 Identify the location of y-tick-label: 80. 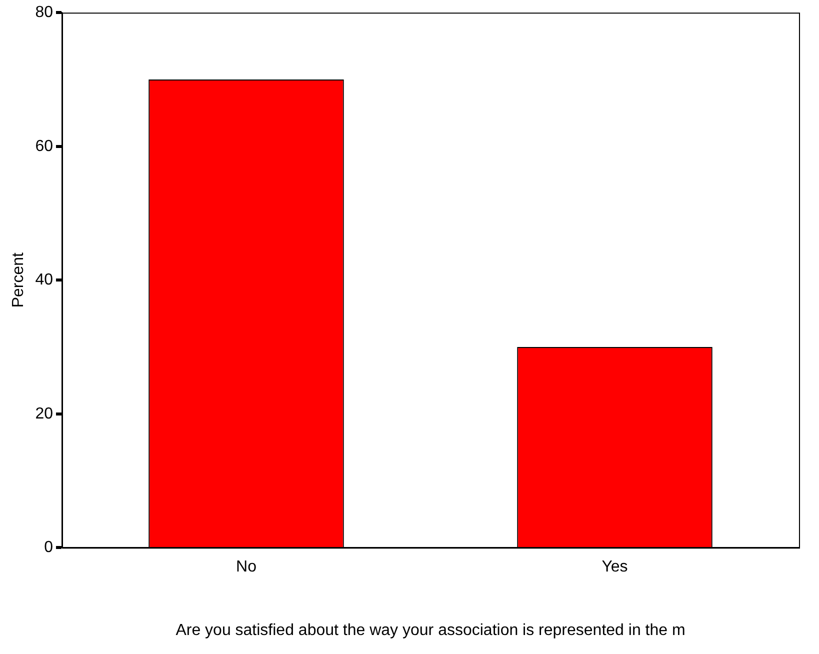
(44, 13).